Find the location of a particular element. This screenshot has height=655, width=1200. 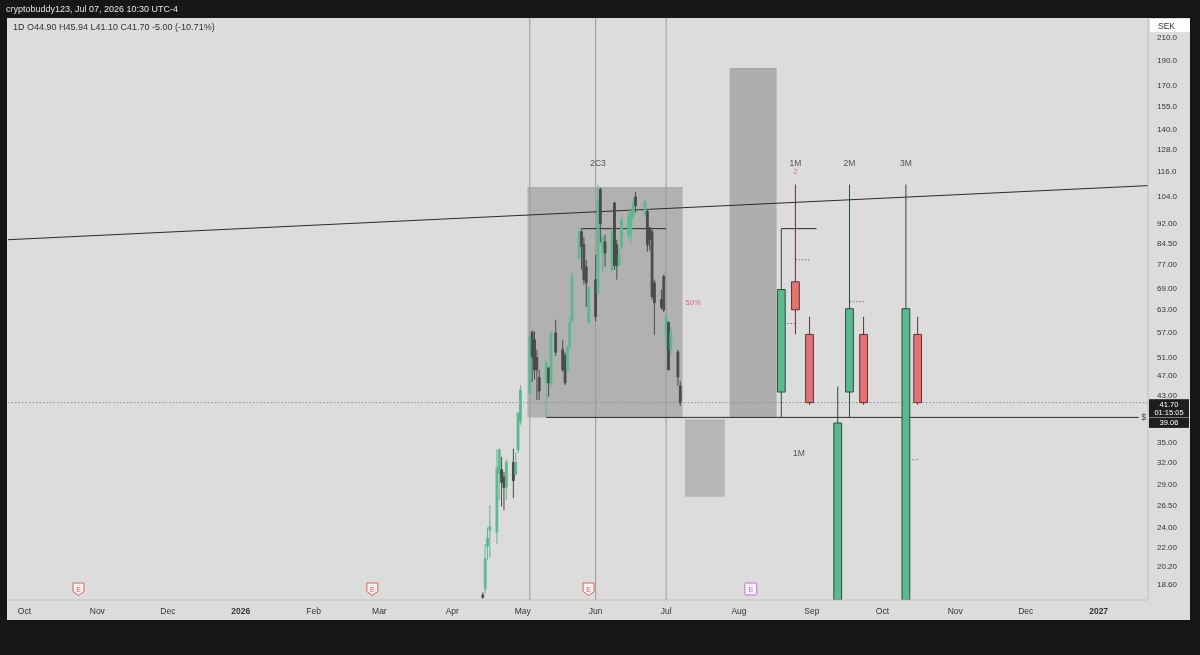

y-tick-label: 92.00 is located at coordinates (1167, 224).